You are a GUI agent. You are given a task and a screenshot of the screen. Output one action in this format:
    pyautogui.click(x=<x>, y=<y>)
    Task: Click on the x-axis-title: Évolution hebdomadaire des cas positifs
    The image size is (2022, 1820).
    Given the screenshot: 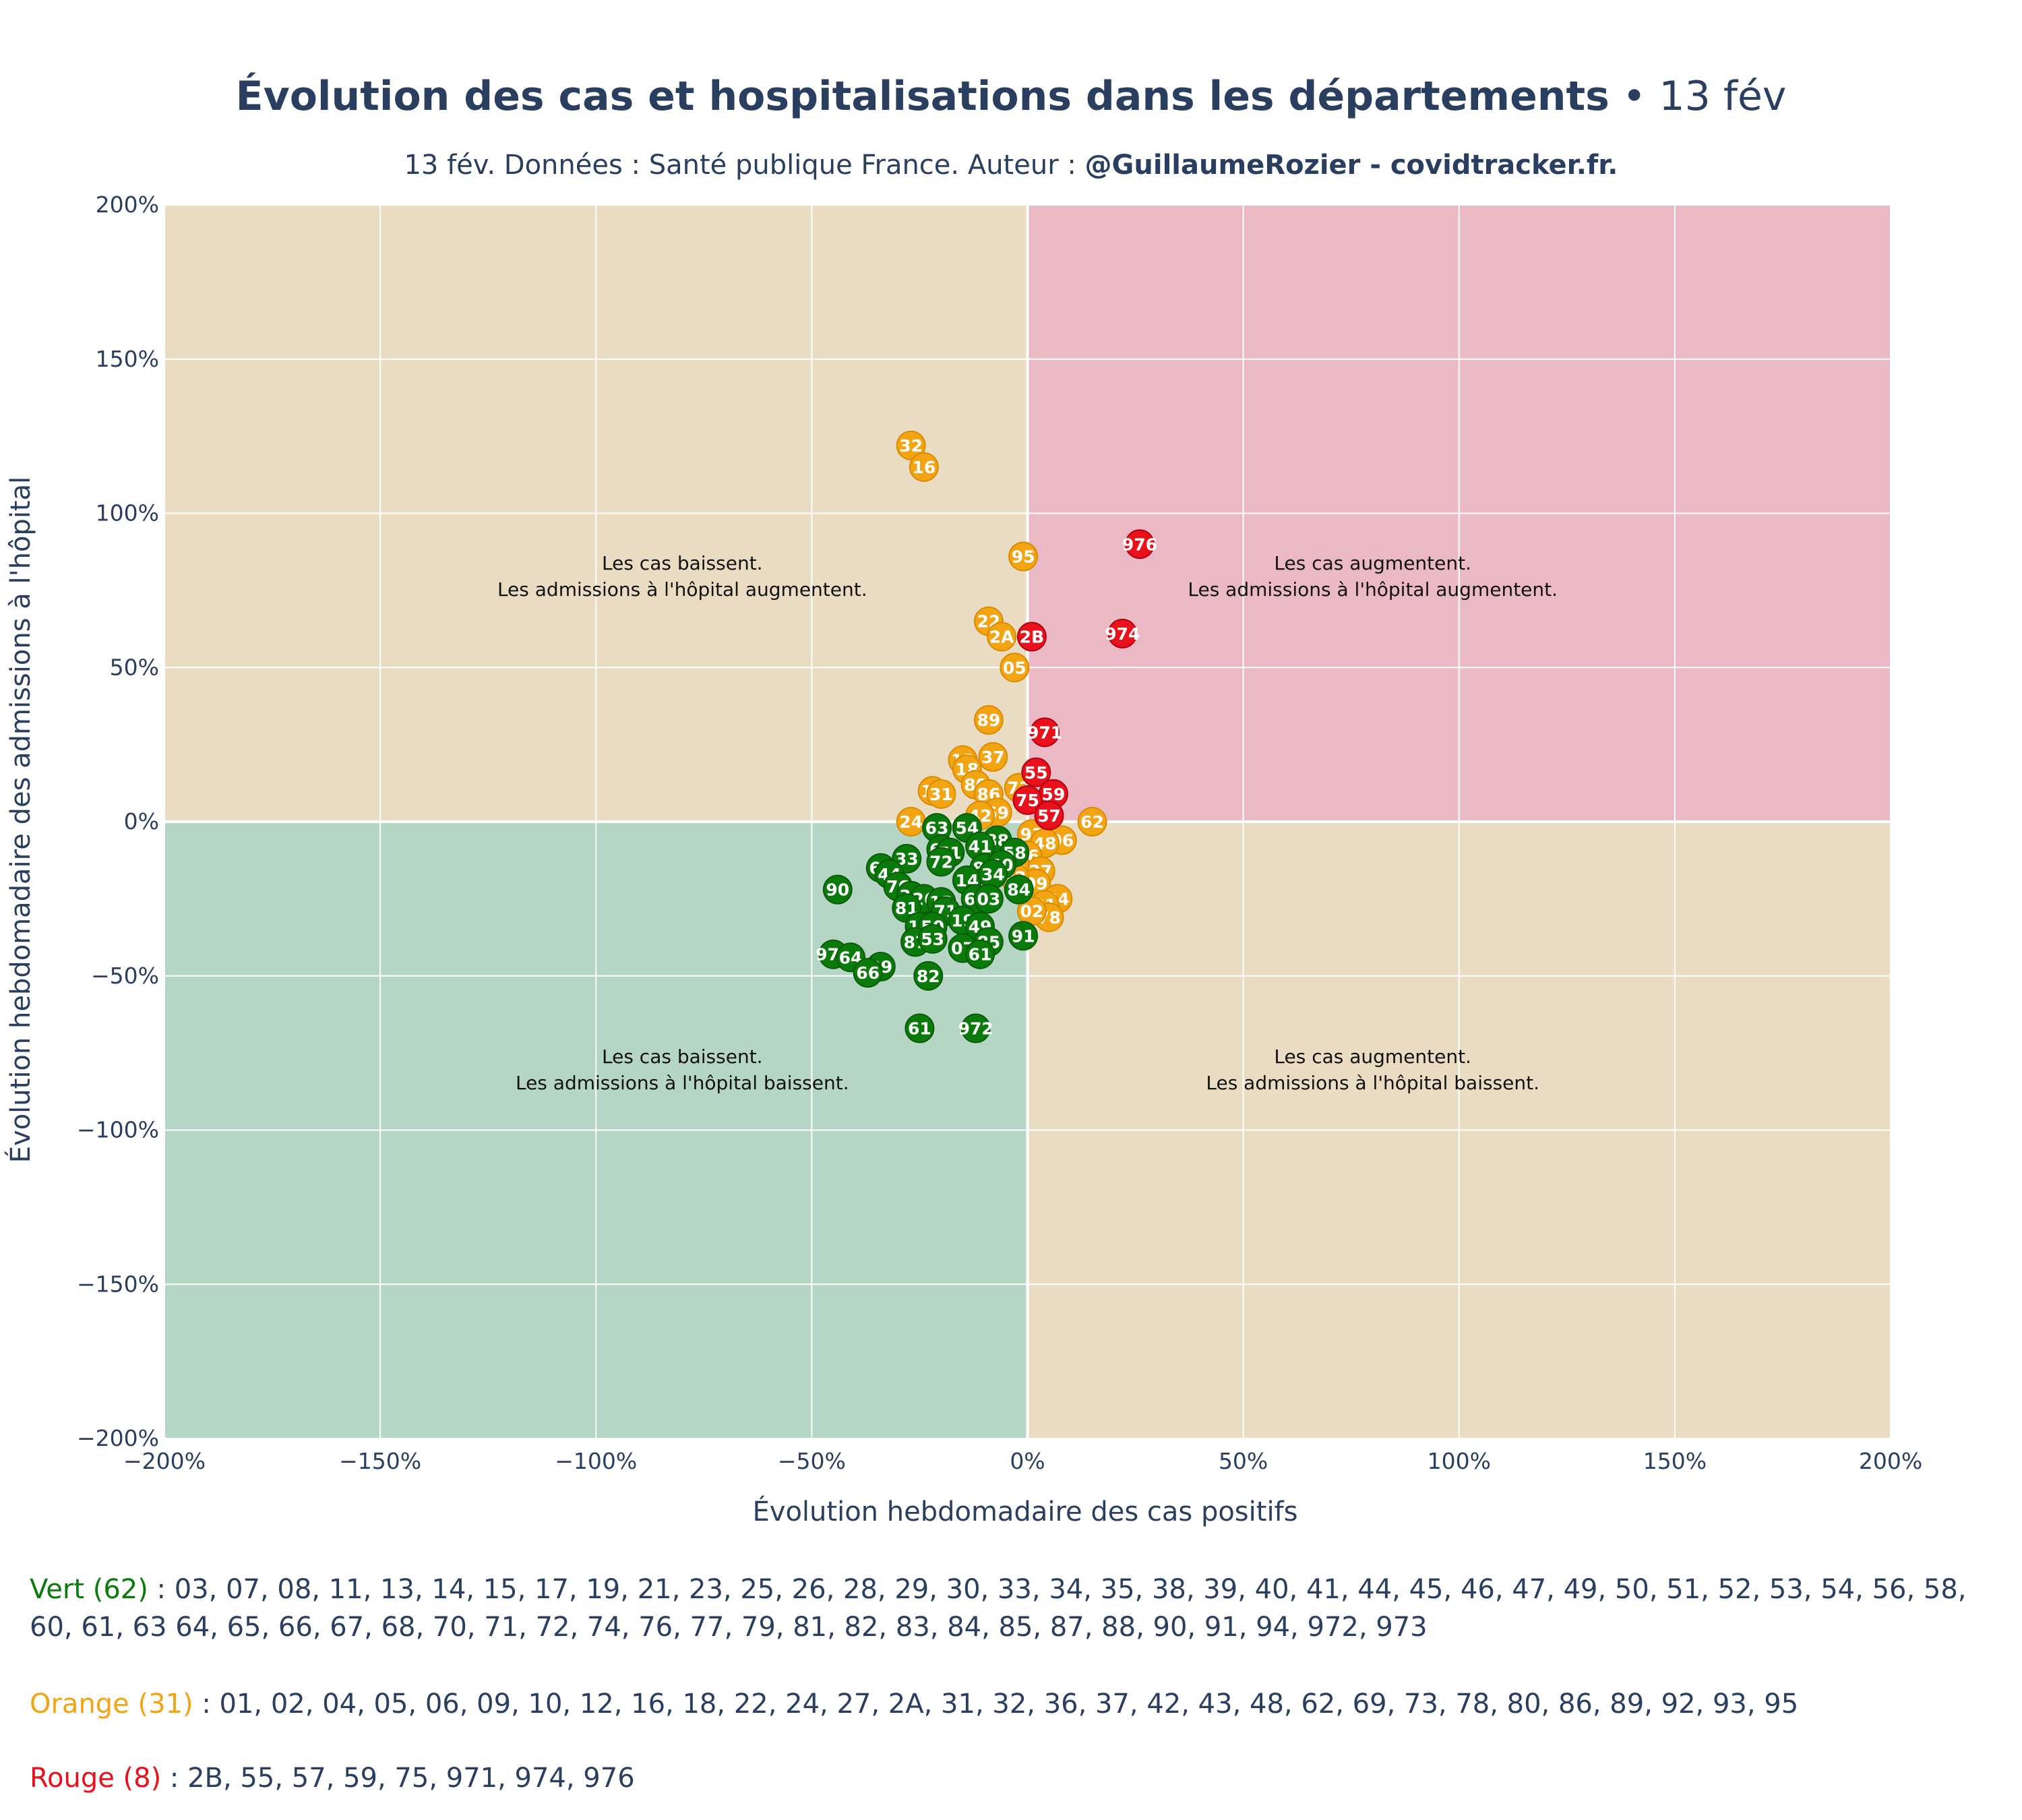 What is the action you would take?
    pyautogui.click(x=1025, y=1511)
    